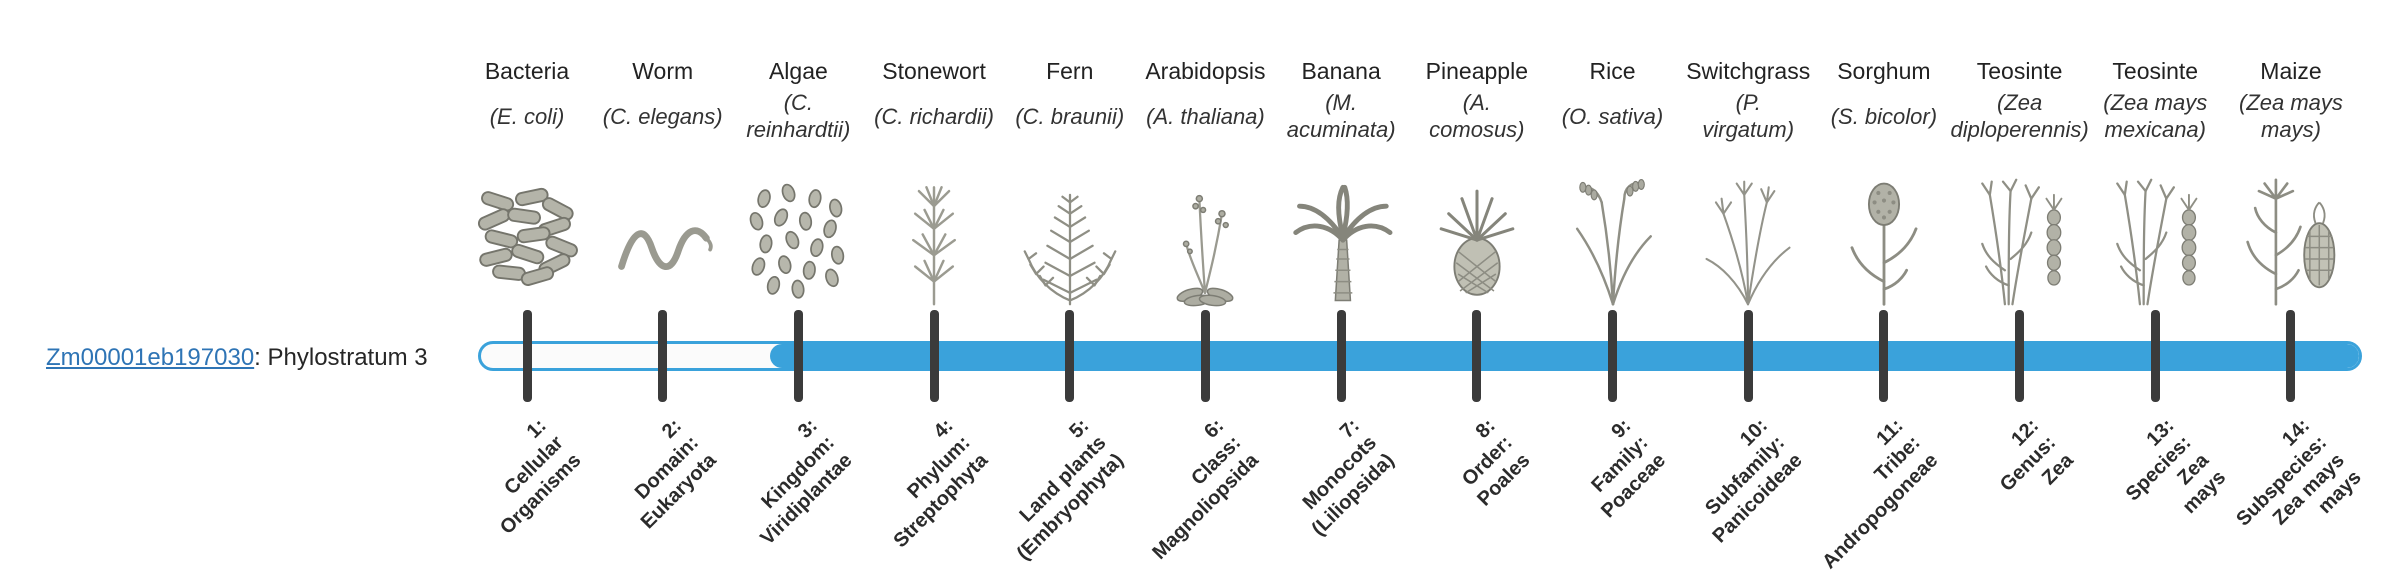 The width and height of the screenshot is (2400, 580). What do you see at coordinates (527, 236) in the screenshot?
I see `bacteria-icon` at bounding box center [527, 236].